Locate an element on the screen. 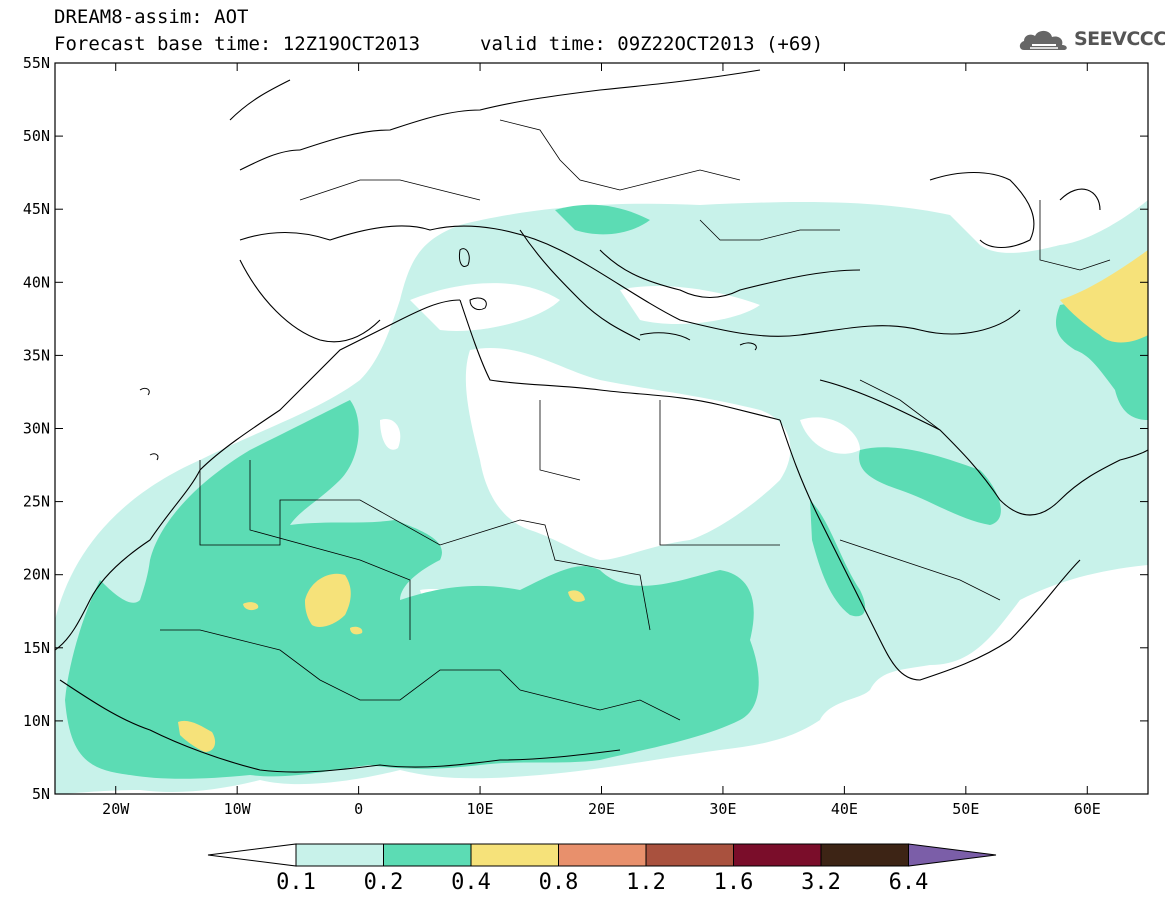 Image resolution: width=1165 pixels, height=905 pixels. lat-tick-label: 50N is located at coordinates (36, 136).